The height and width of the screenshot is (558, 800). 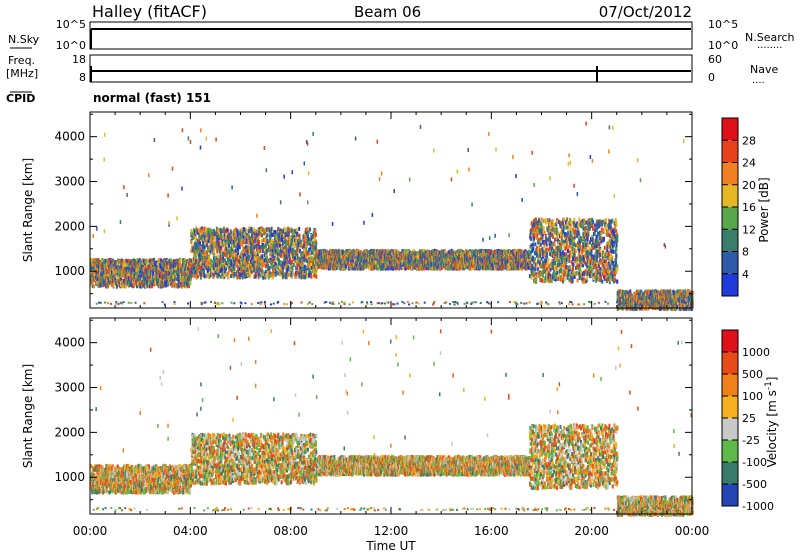 What do you see at coordinates (715, 59) in the screenshot?
I see `freq-right-tick-high: 60` at bounding box center [715, 59].